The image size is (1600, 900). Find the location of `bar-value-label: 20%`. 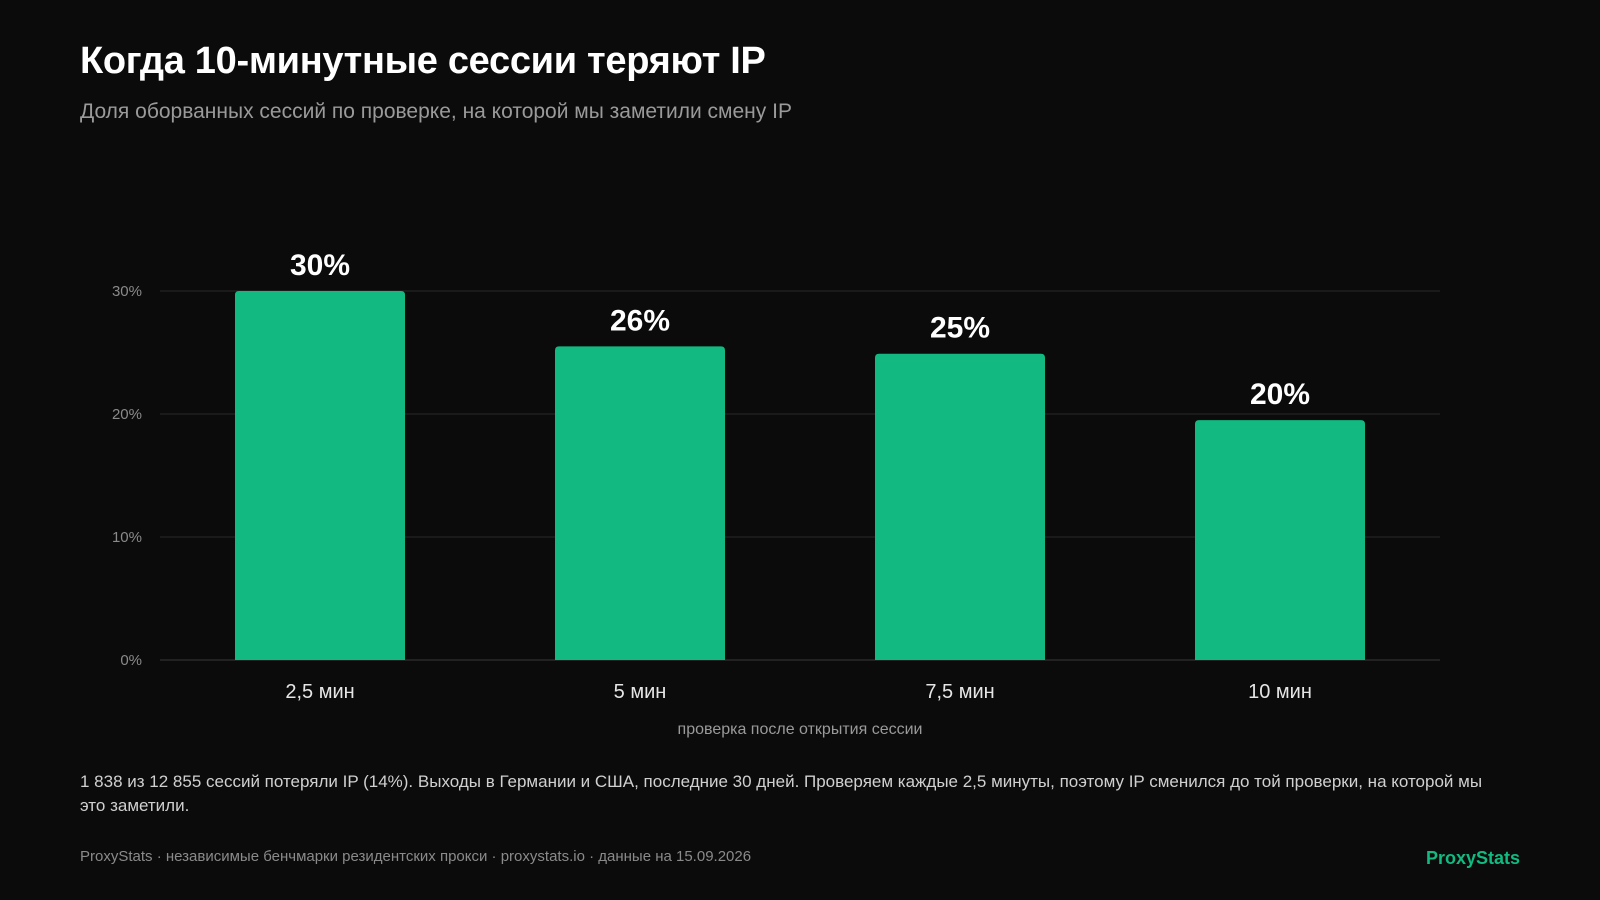

bar-value-label: 20% is located at coordinates (1280, 394).